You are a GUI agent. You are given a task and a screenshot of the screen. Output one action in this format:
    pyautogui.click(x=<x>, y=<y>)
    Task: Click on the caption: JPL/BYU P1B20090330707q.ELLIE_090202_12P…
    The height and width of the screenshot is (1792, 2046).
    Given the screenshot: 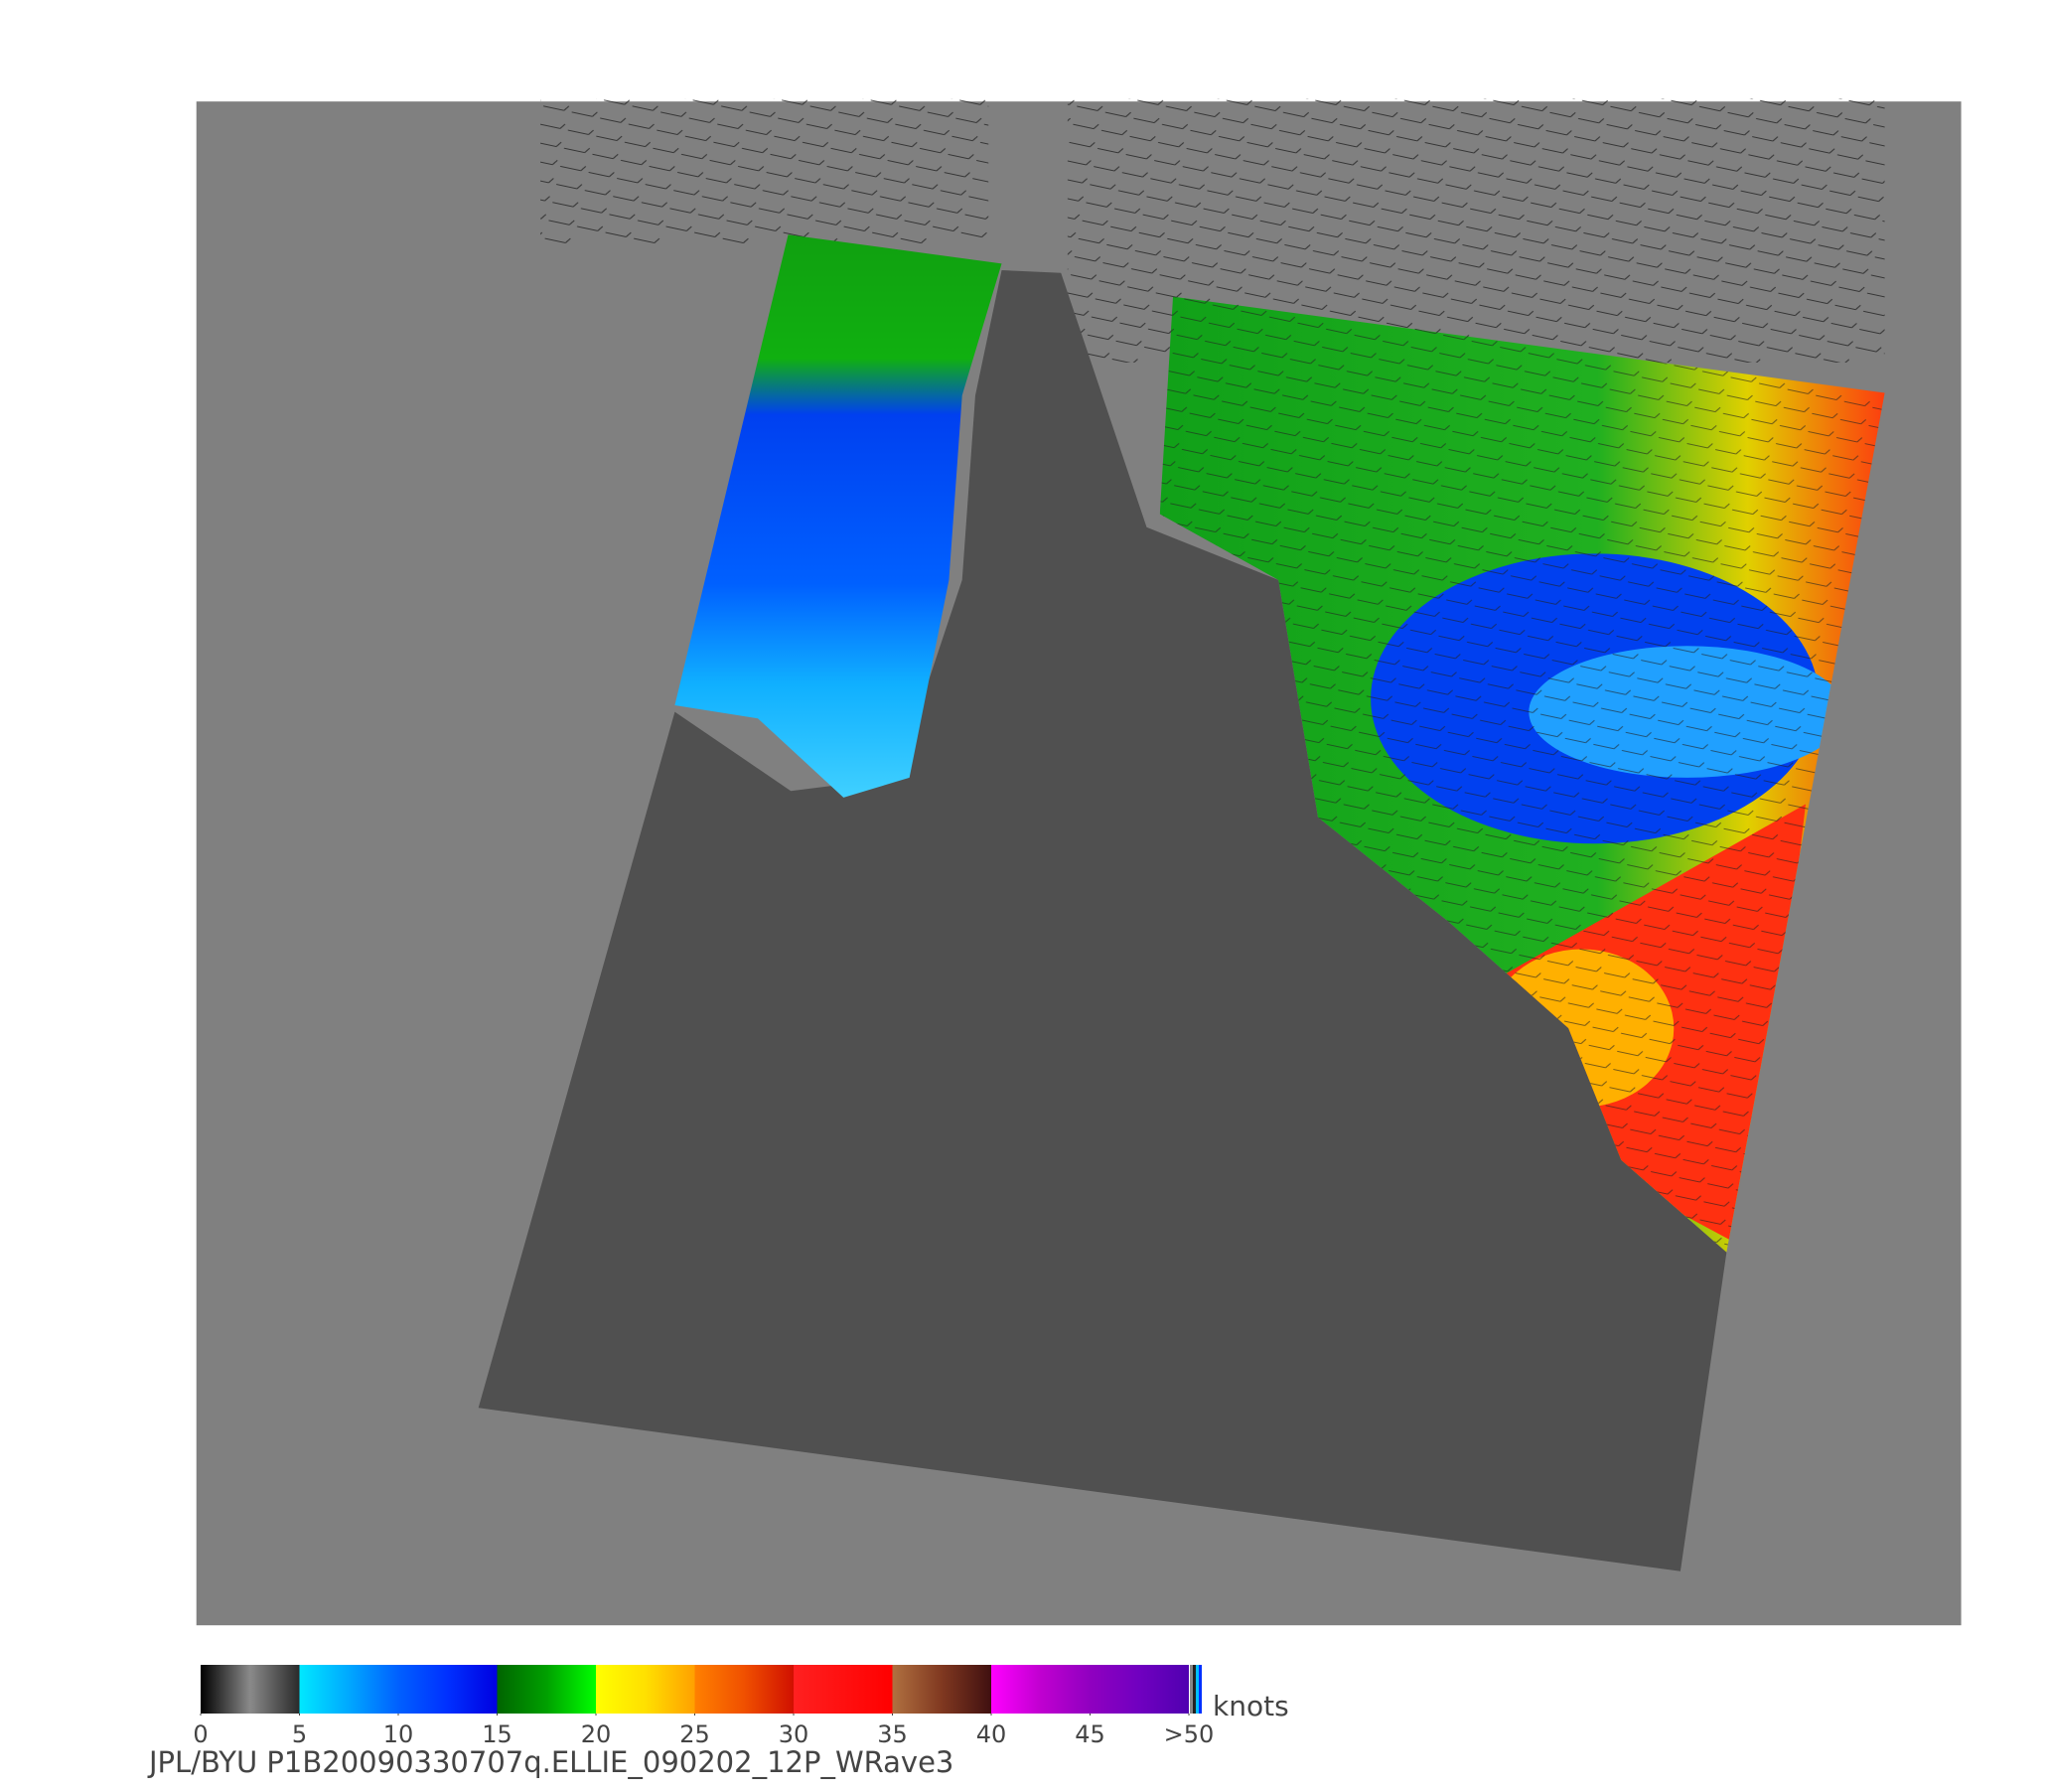 What is the action you would take?
    pyautogui.click(x=550, y=1762)
    